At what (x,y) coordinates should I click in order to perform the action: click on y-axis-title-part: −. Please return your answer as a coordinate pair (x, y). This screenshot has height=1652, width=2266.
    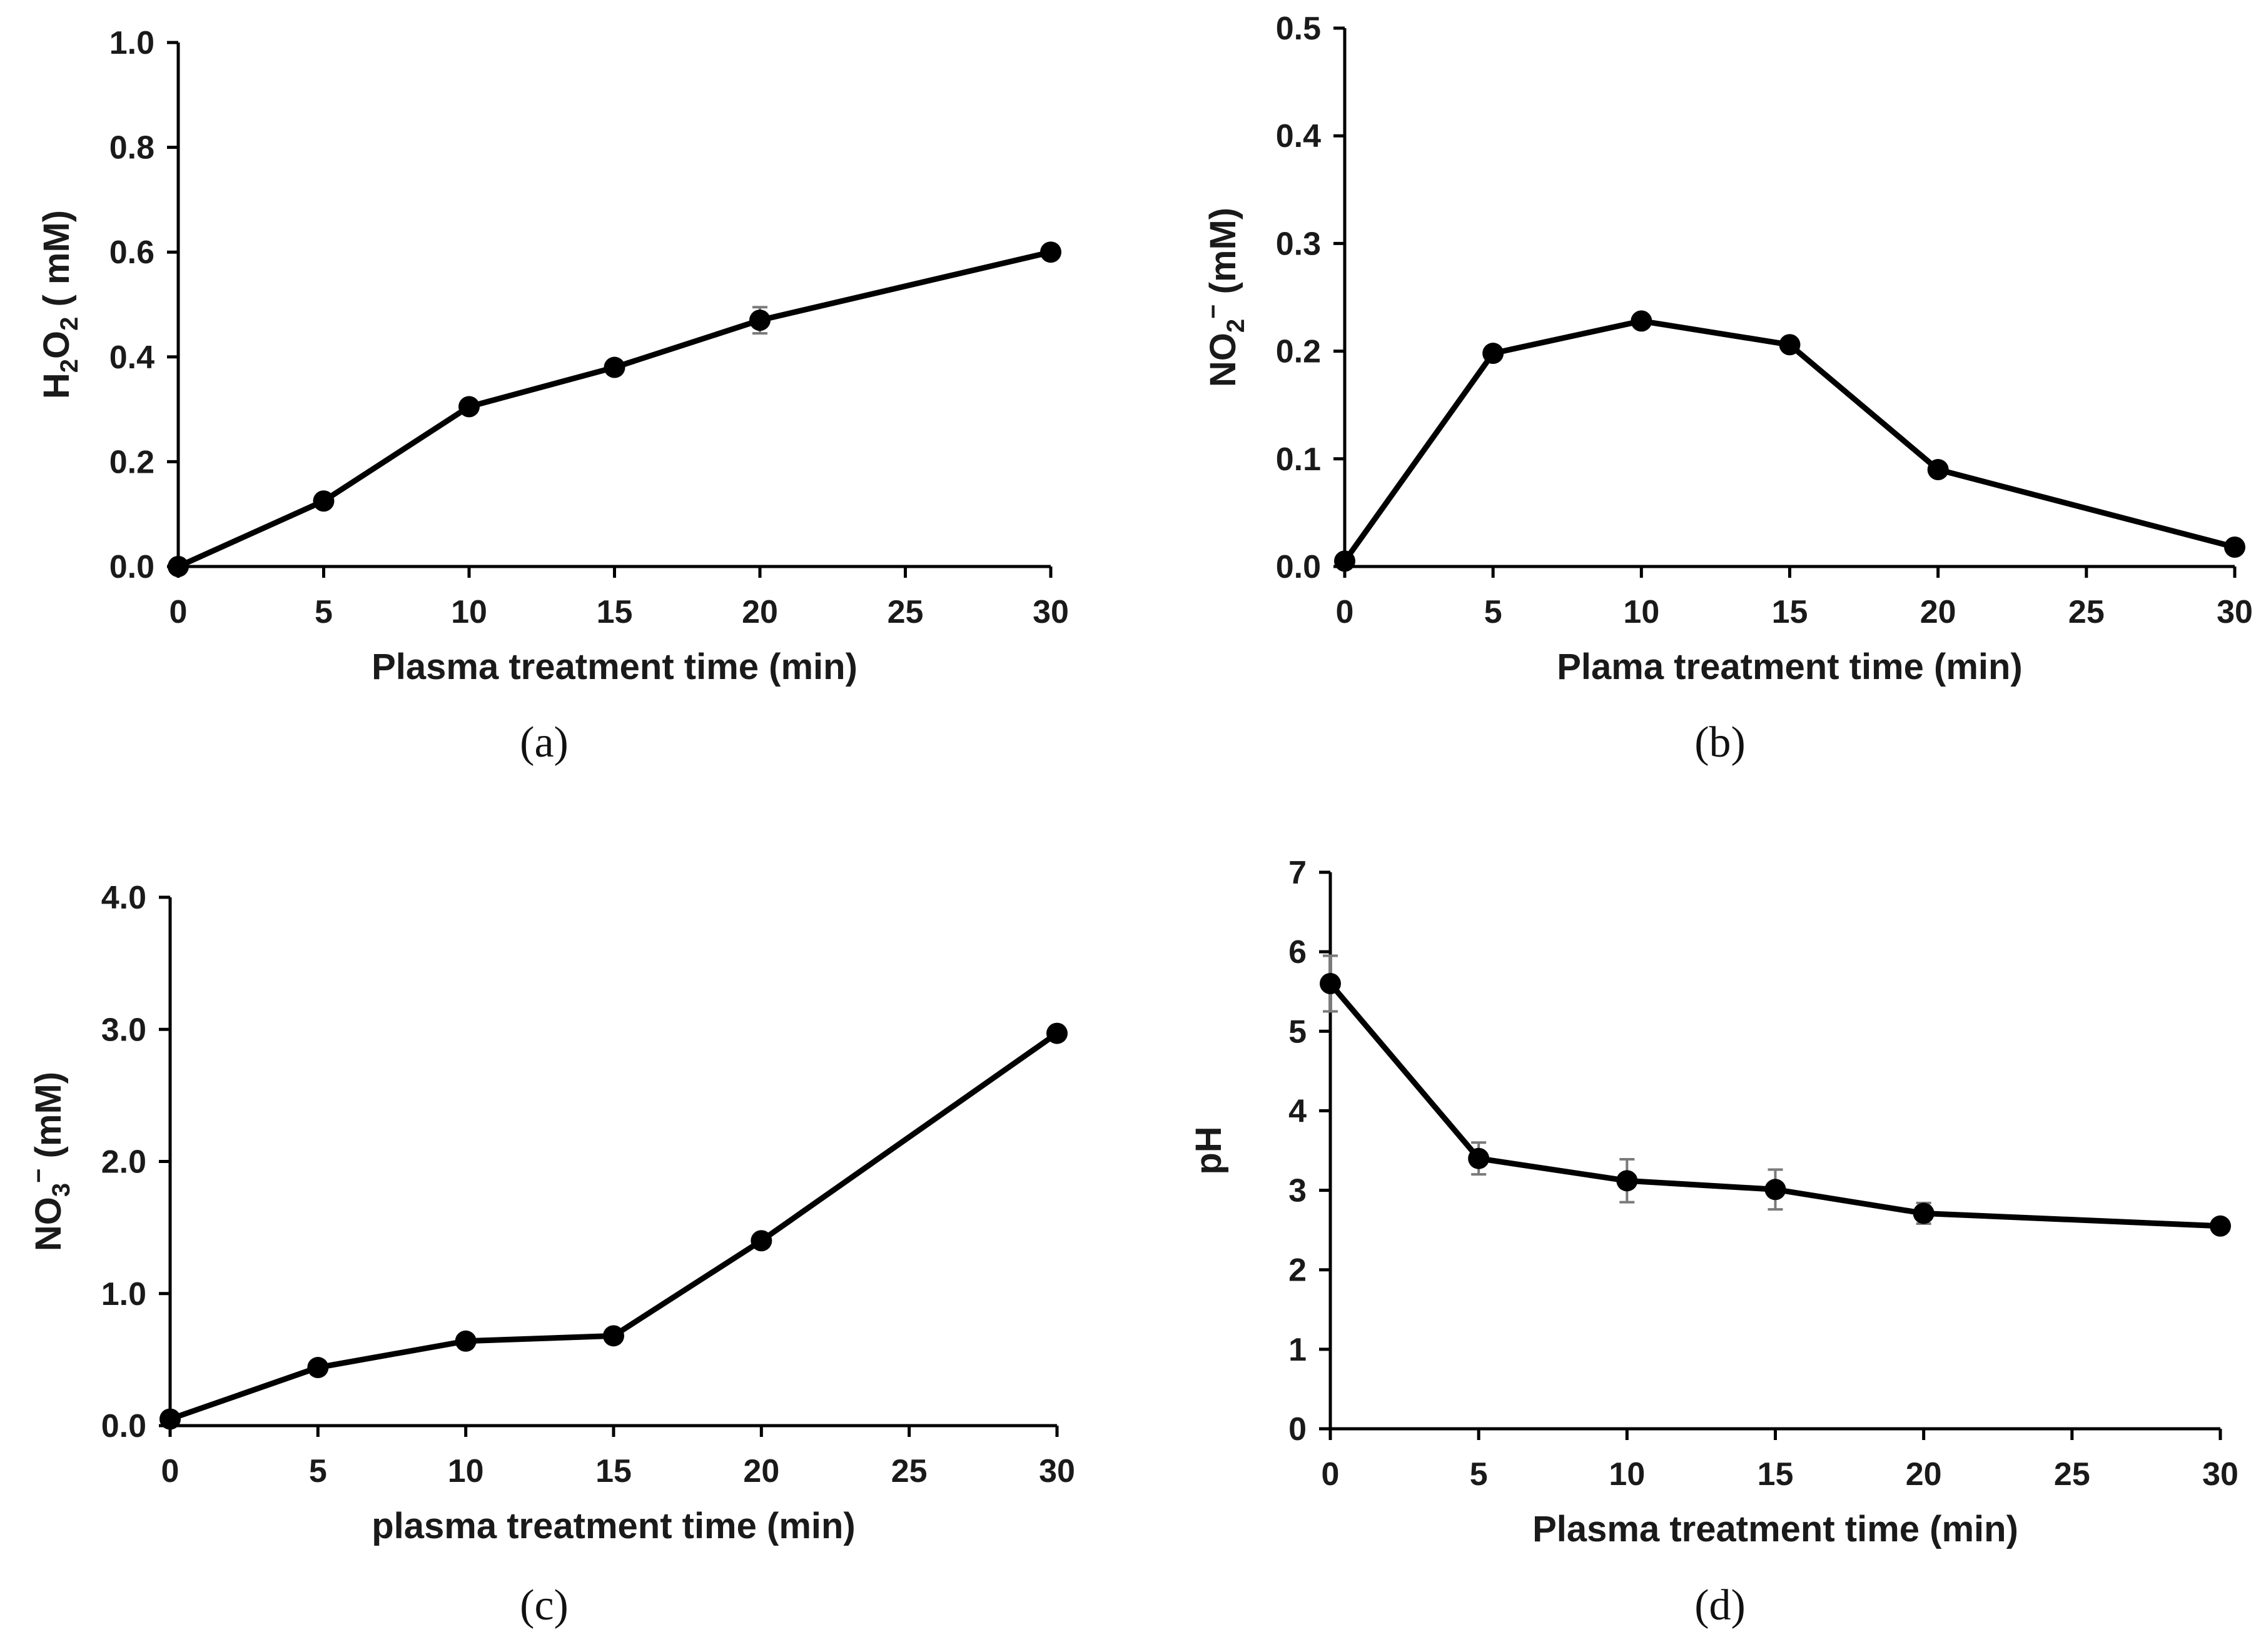
    Looking at the image, I should click on (39, 1176).